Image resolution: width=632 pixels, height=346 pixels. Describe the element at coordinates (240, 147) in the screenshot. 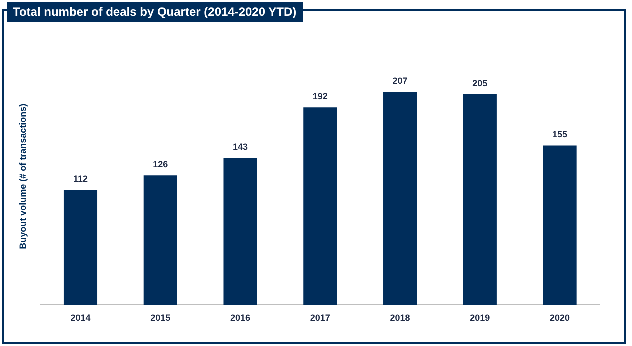

I see `data-label: 143` at that location.